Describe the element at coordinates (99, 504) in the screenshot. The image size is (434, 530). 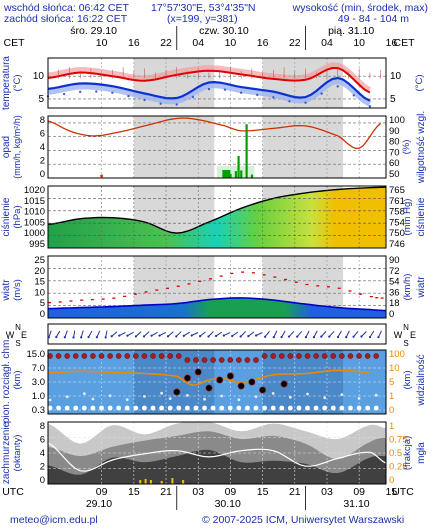
I see `day-label-bottom: 29.10` at that location.